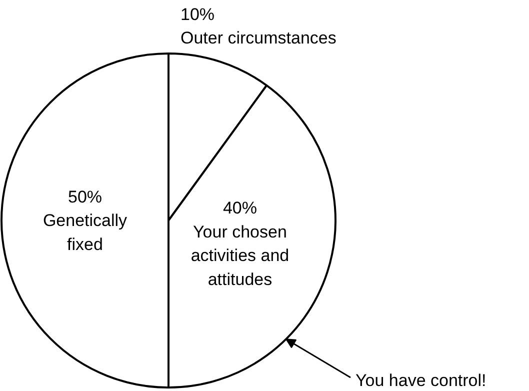  What do you see at coordinates (197, 14) in the screenshot?
I see `data-label: 10%` at bounding box center [197, 14].